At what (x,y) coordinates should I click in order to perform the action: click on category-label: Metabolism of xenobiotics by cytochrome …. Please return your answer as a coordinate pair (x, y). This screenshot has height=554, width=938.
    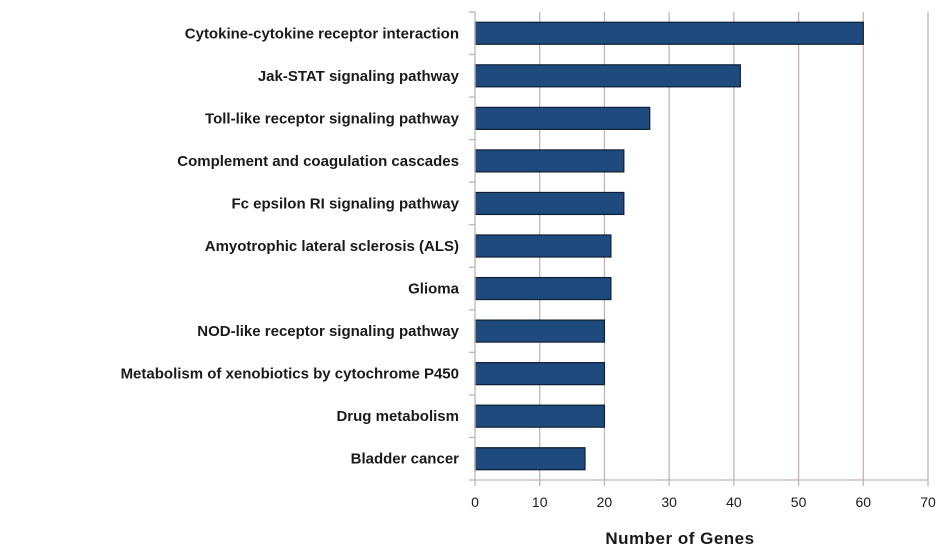
    Looking at the image, I should click on (290, 374).